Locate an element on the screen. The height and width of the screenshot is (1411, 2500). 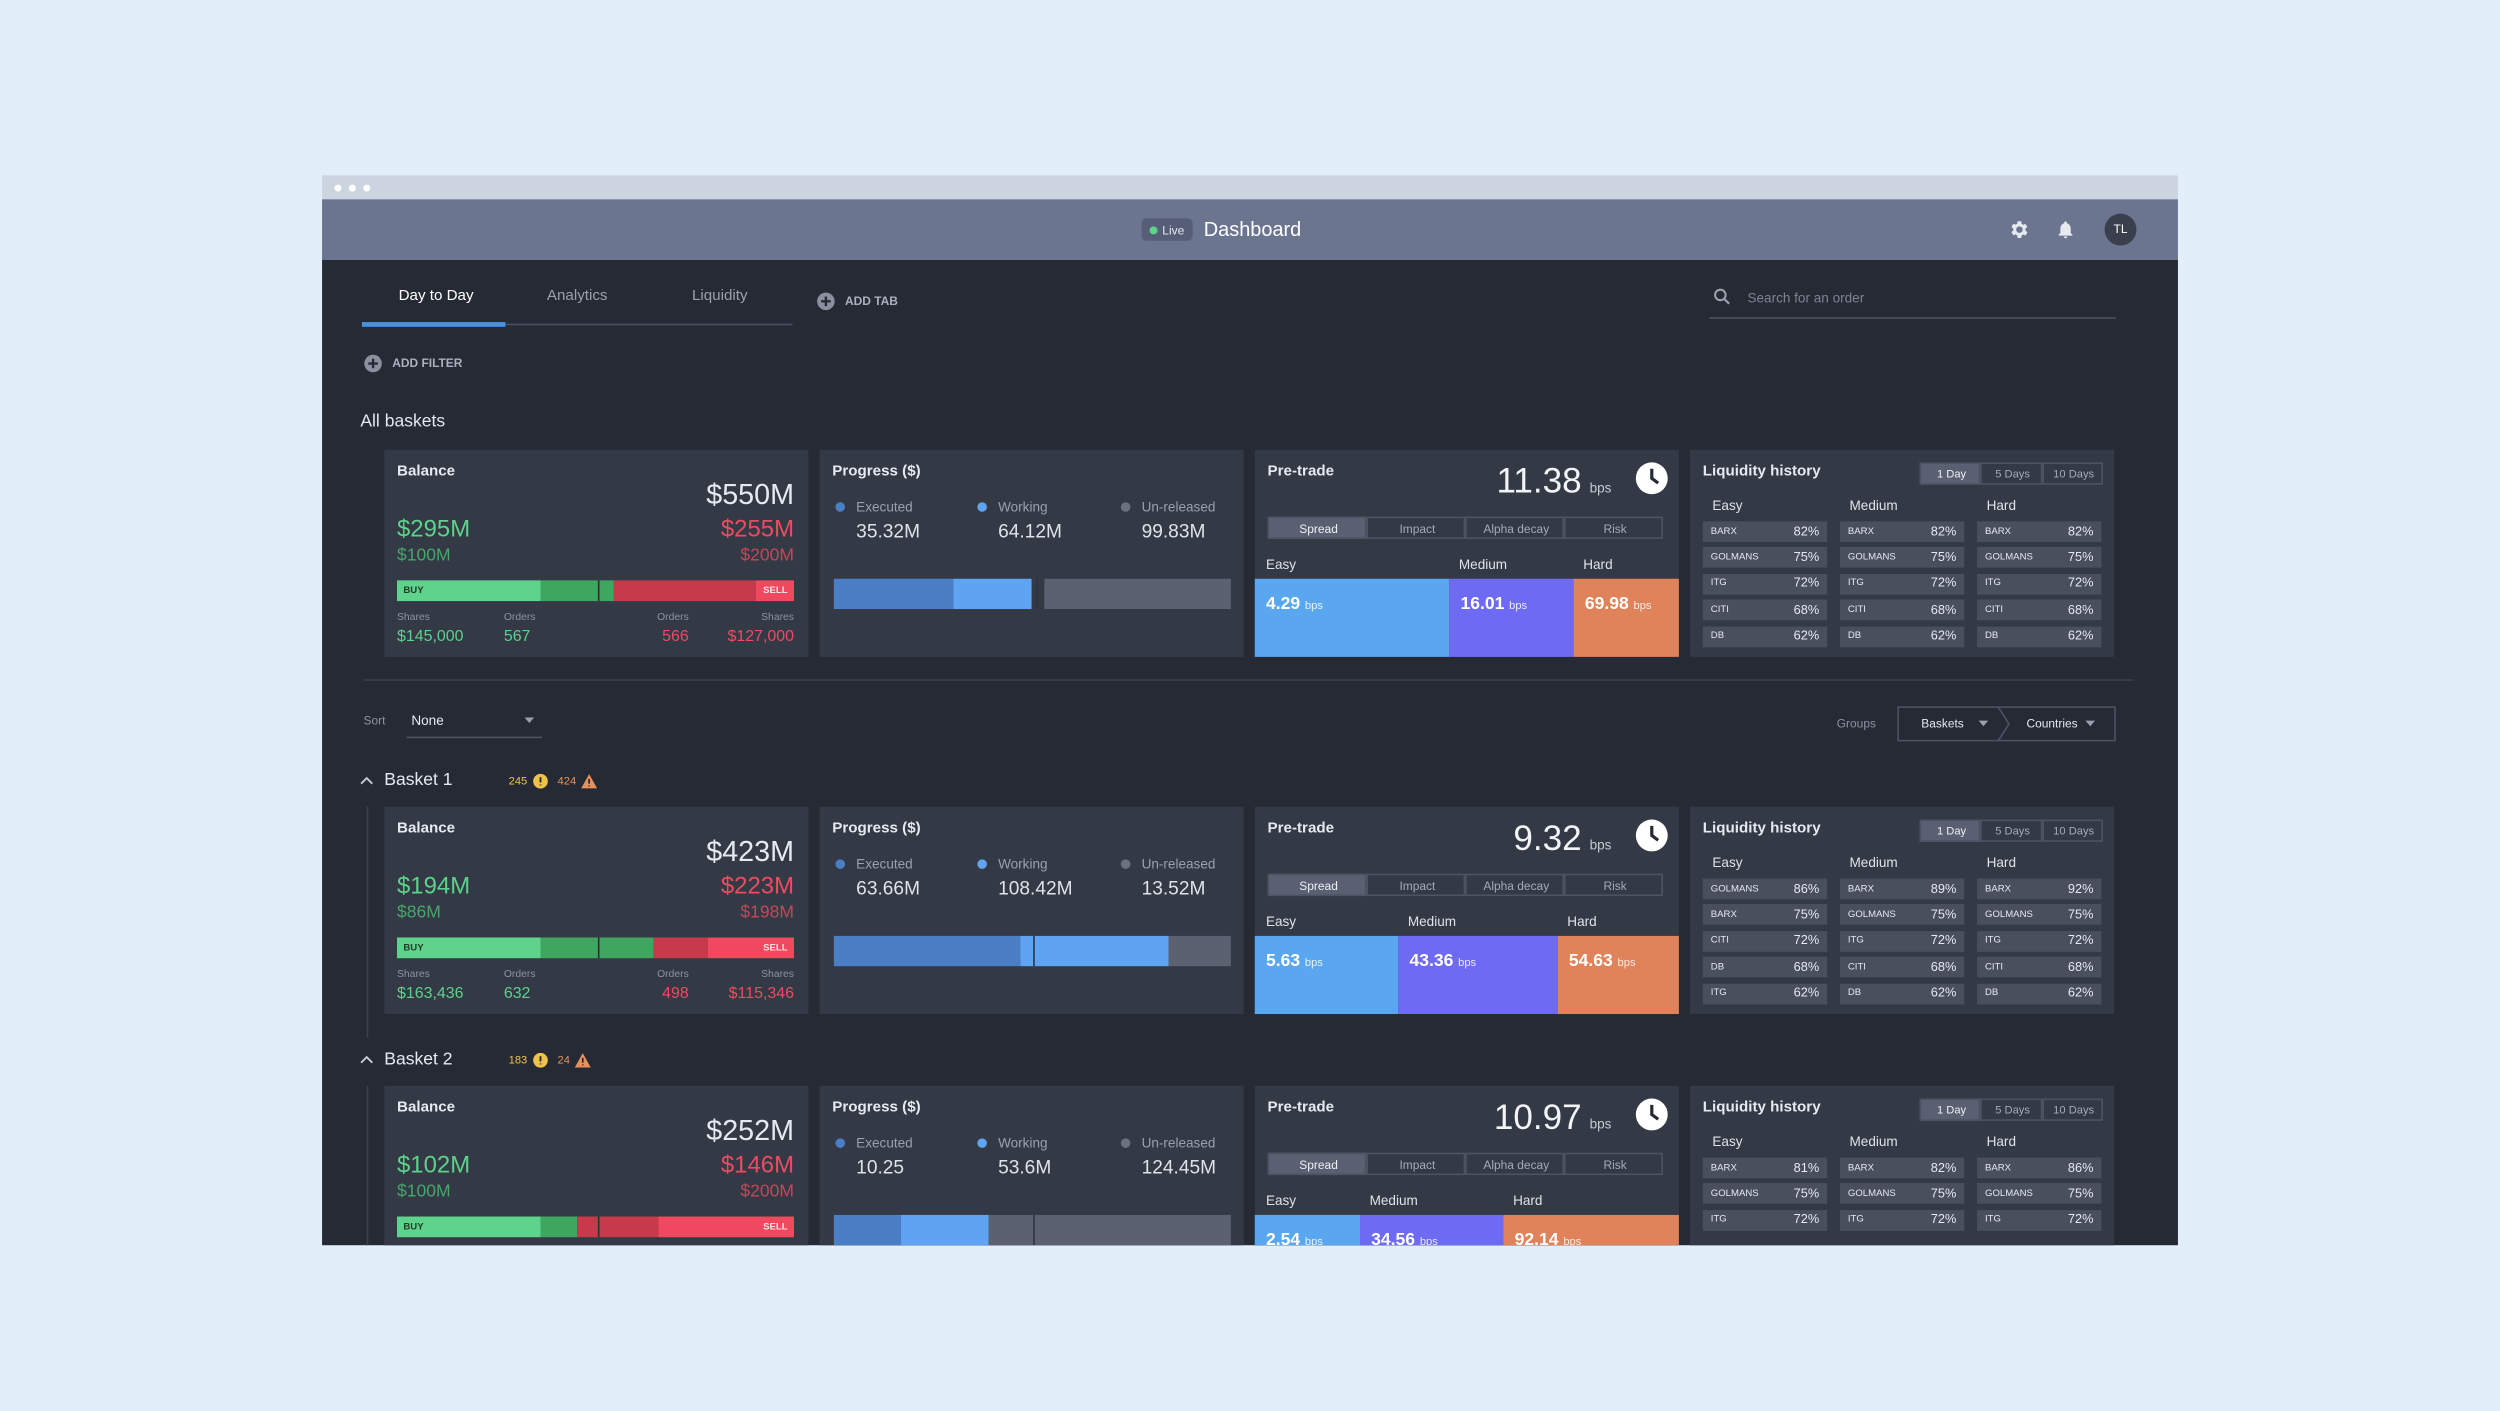
difficulty-number: 54.63 is located at coordinates (1590, 961).